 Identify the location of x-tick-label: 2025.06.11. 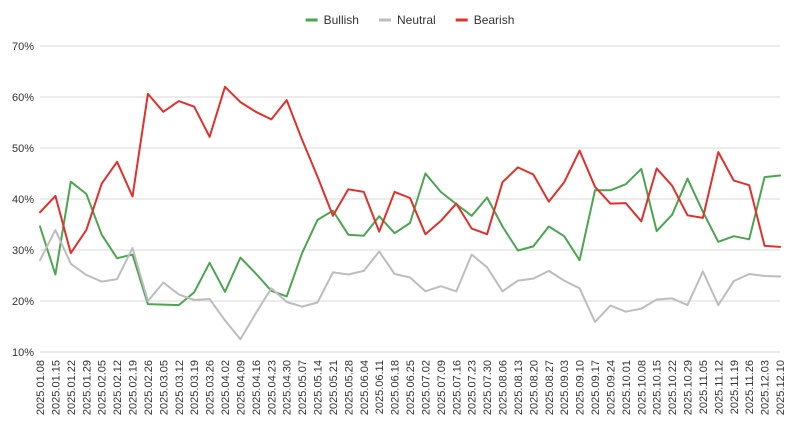
(380, 387).